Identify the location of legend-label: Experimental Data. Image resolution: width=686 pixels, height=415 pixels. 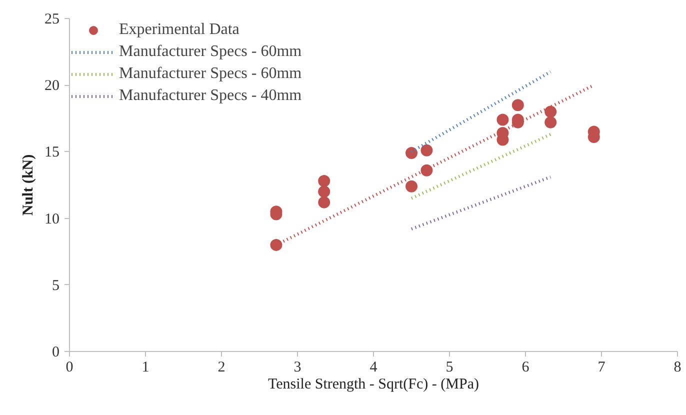
(179, 30).